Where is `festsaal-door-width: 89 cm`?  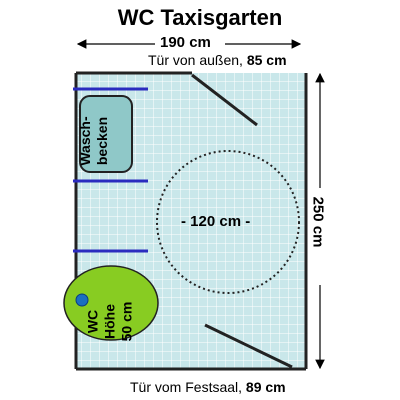
festsaal-door-width: 89 cm is located at coordinates (265, 387).